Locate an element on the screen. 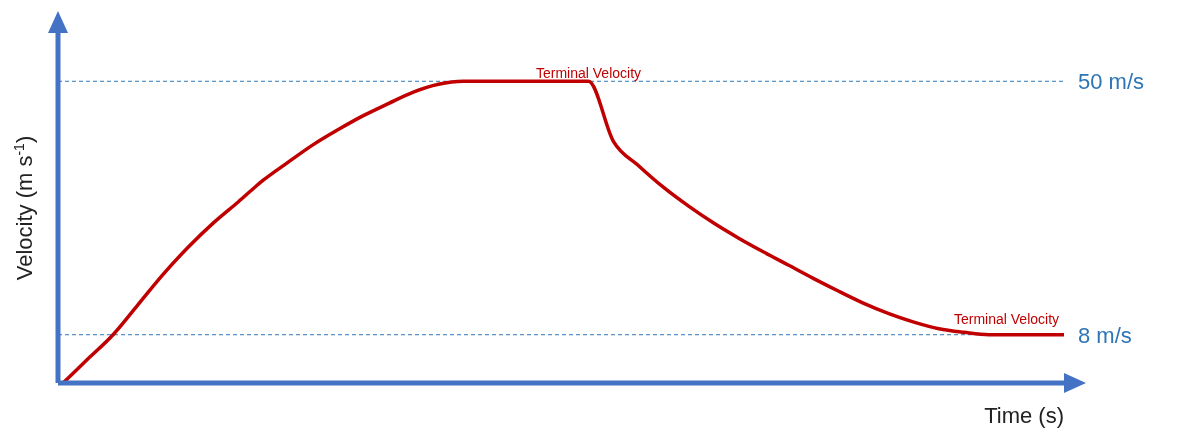 The image size is (1182, 441). ref-line-label: 50 m/s is located at coordinates (1111, 82).